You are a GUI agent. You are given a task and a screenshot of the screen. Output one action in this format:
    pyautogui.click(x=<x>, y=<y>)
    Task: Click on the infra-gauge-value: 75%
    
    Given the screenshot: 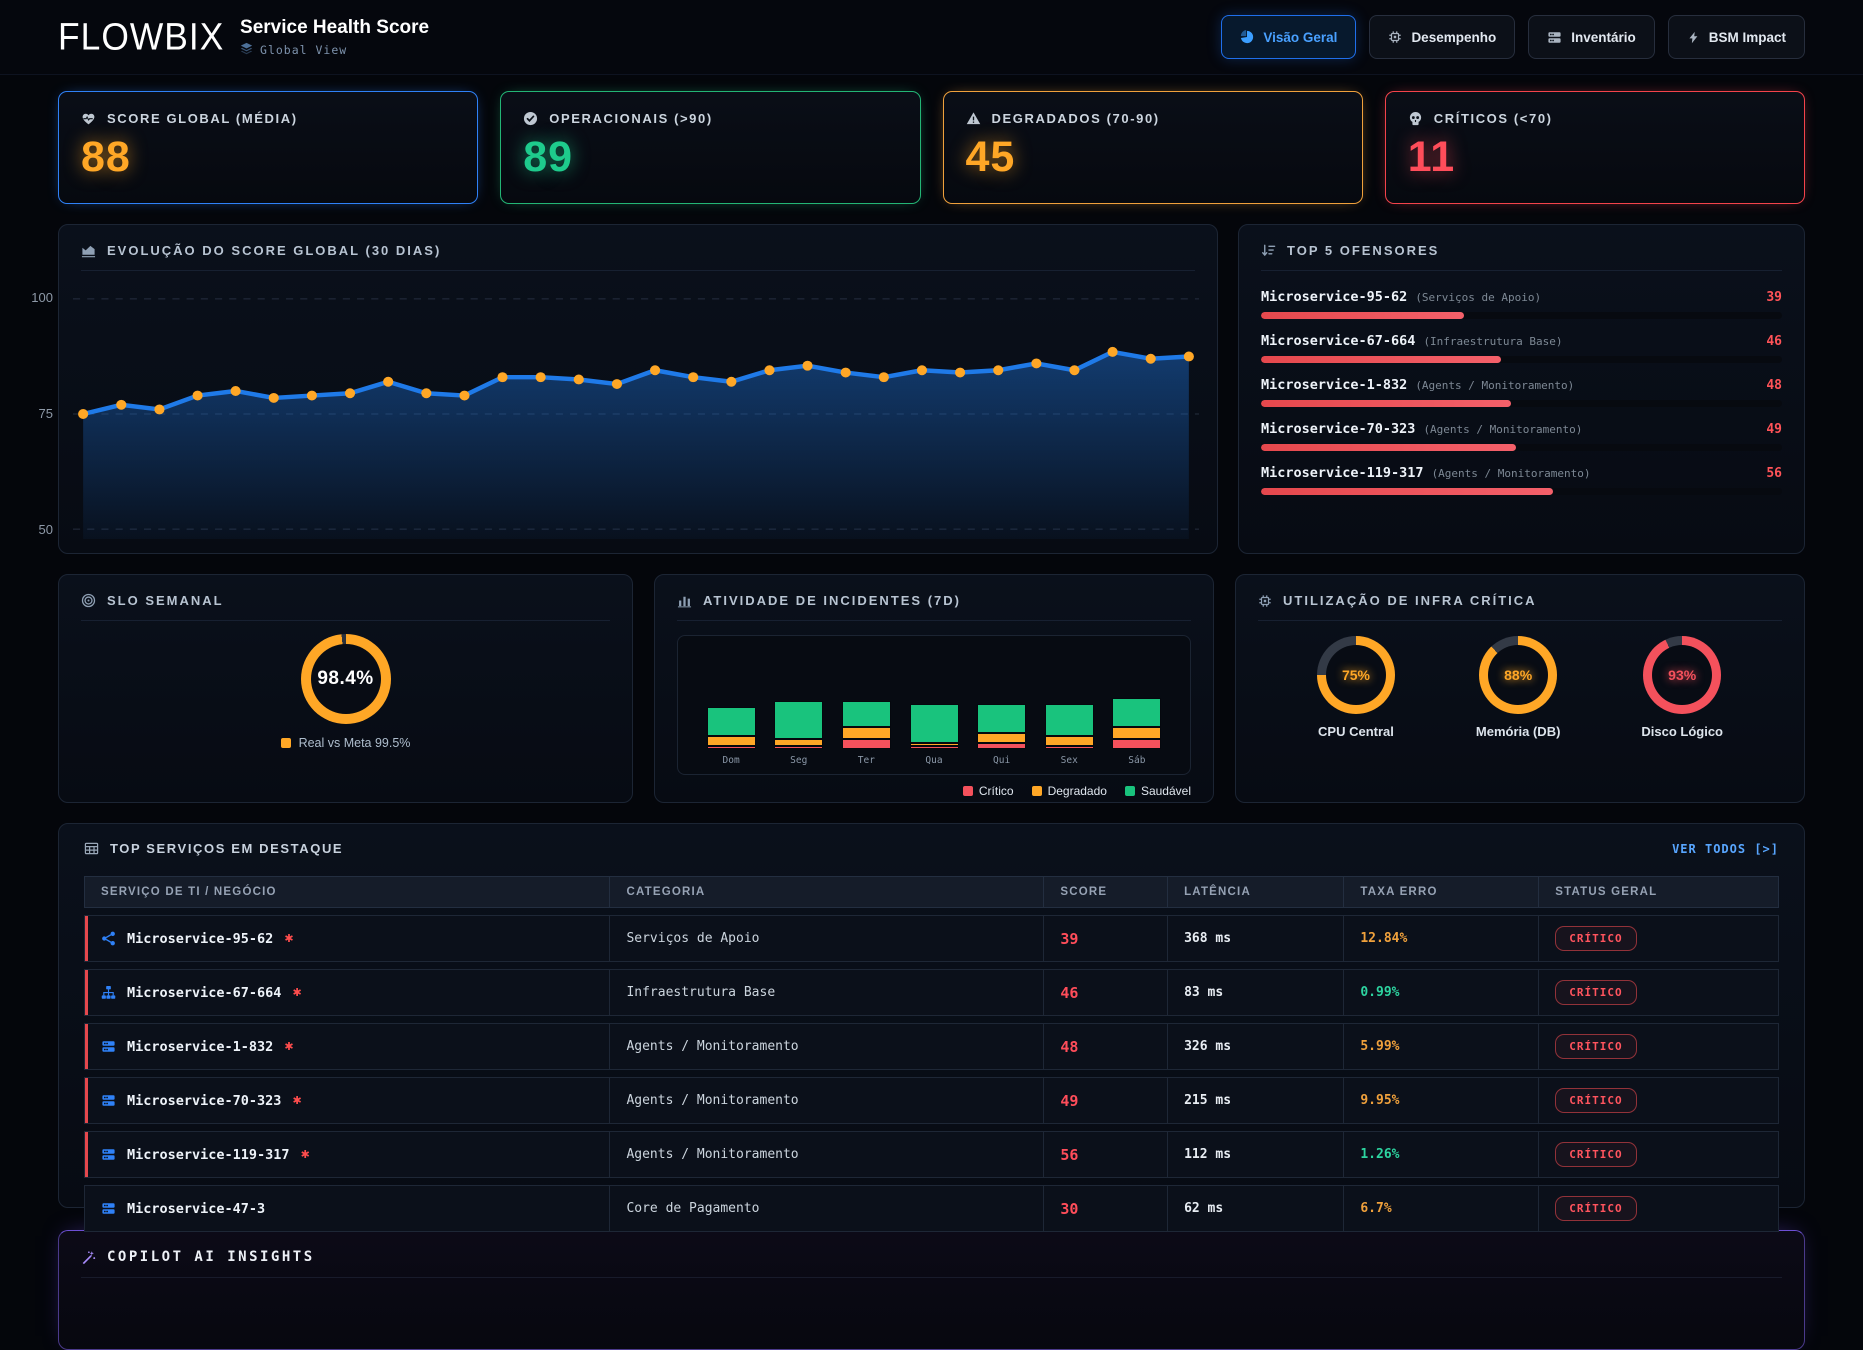 What is the action you would take?
    pyautogui.click(x=1355, y=675)
    